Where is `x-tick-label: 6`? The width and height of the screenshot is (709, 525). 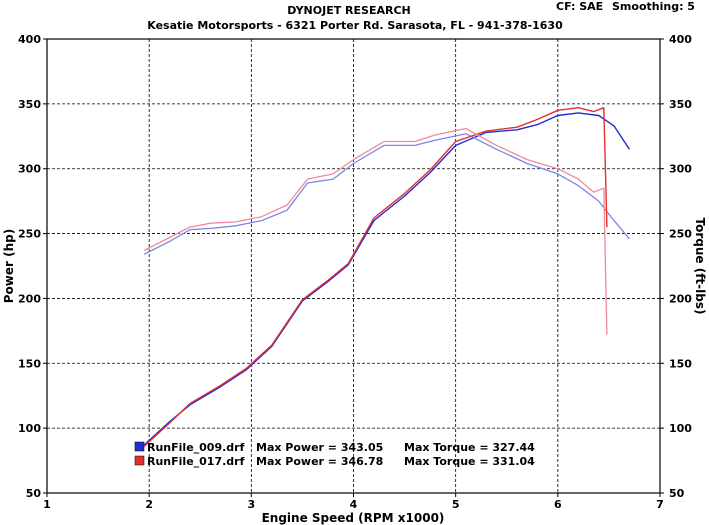 x-tick-label: 6 is located at coordinates (558, 504).